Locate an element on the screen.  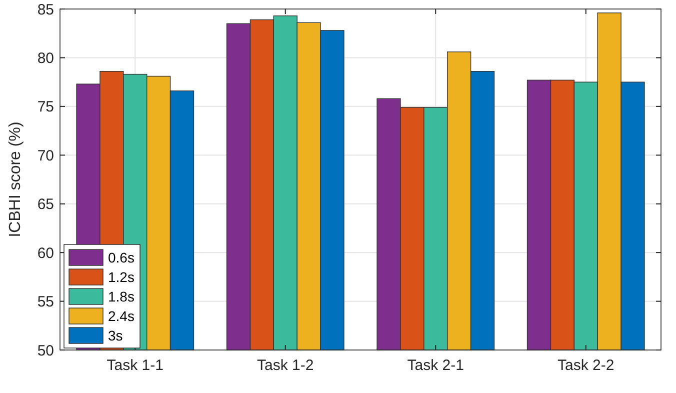
y-tick-label: 65 is located at coordinates (45, 205).